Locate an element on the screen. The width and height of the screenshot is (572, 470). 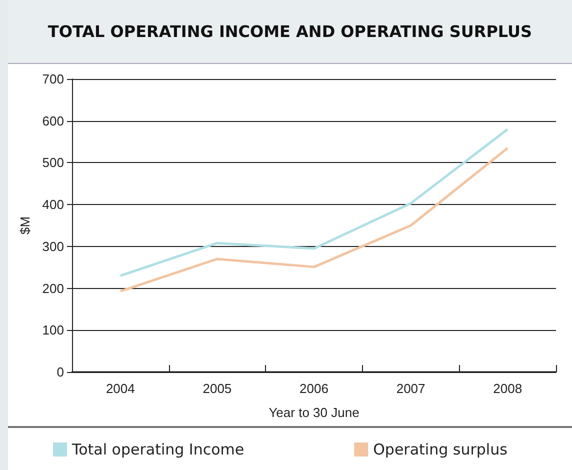
x-tick-label: 2007 is located at coordinates (411, 388).